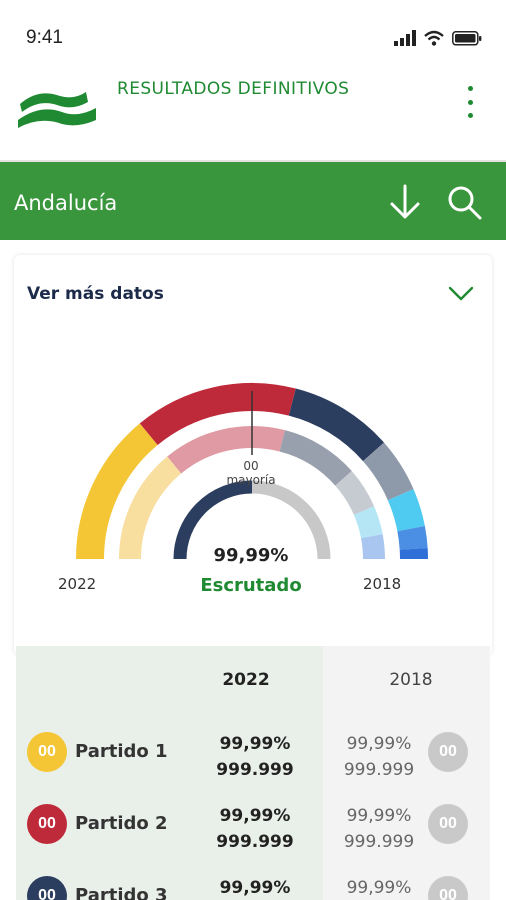  I want to click on scrutiny-percentage: 99,99%, so click(251, 555).